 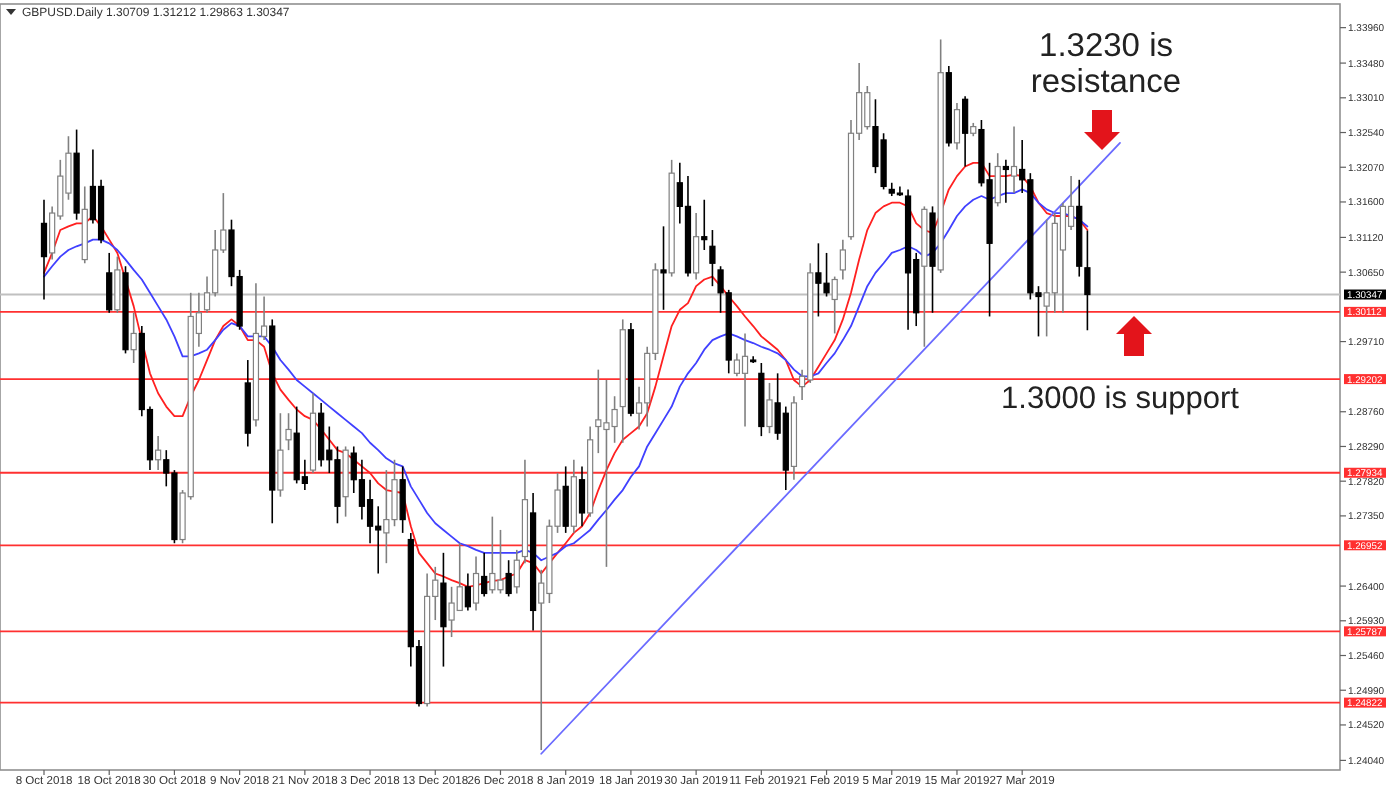 What do you see at coordinates (1121, 399) in the screenshot?
I see `annotation: 1.3000 is support` at bounding box center [1121, 399].